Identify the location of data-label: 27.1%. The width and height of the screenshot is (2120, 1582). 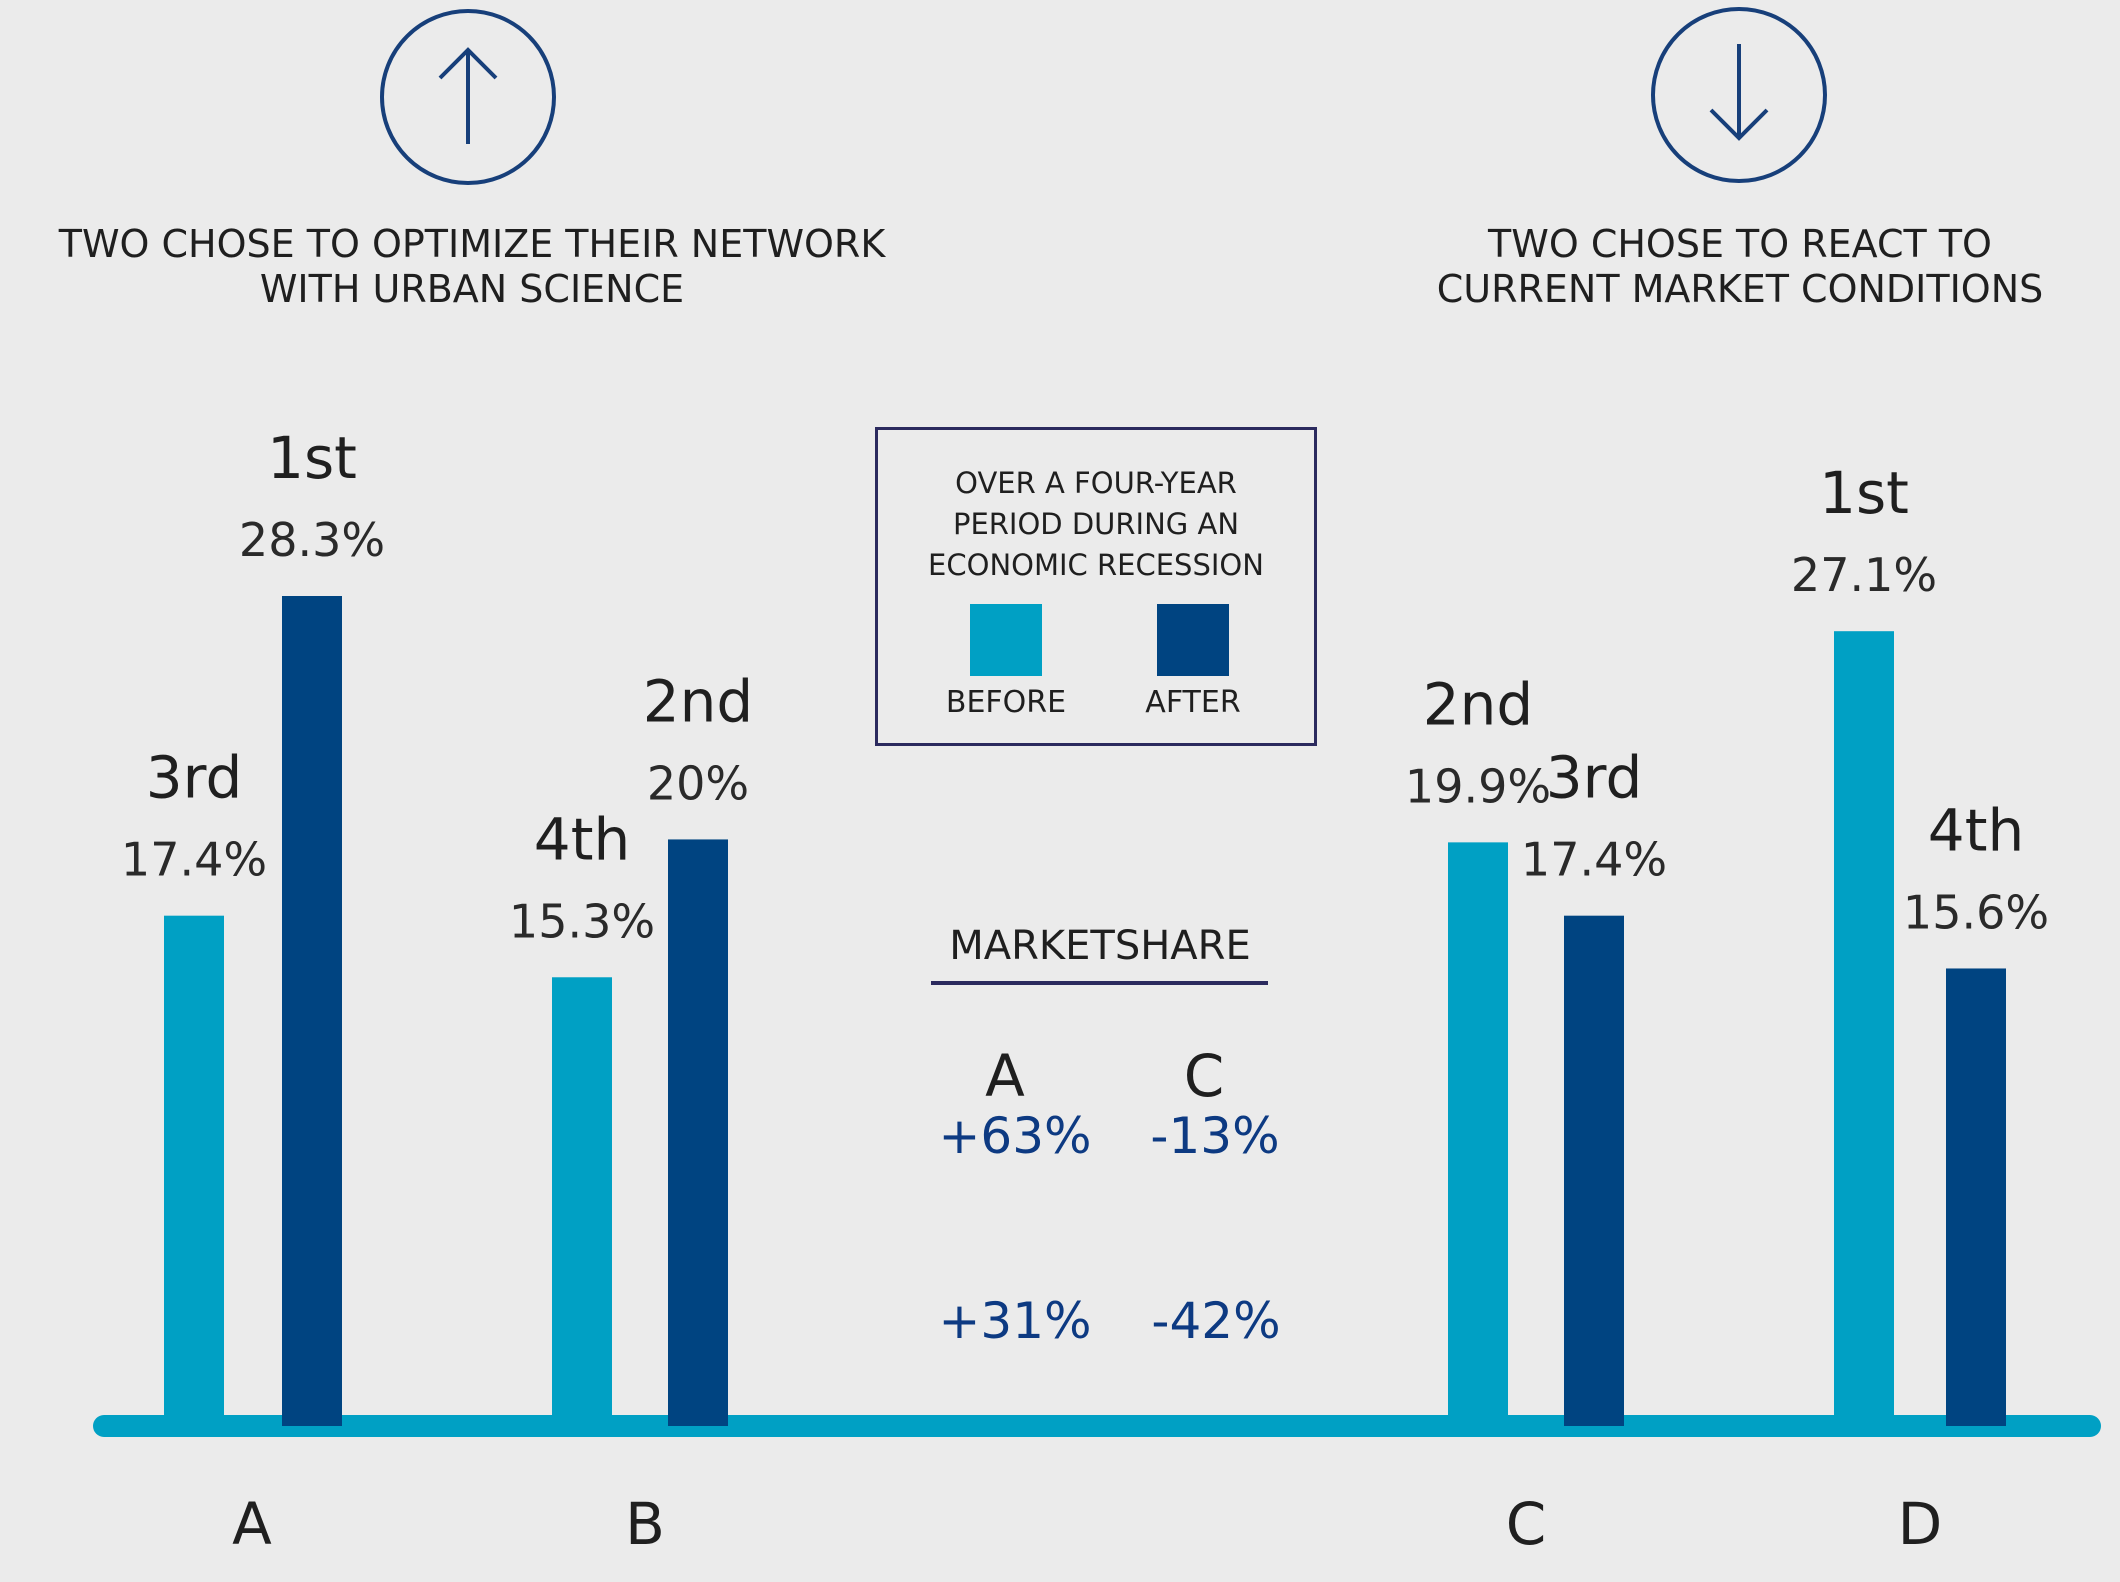
(1864, 575).